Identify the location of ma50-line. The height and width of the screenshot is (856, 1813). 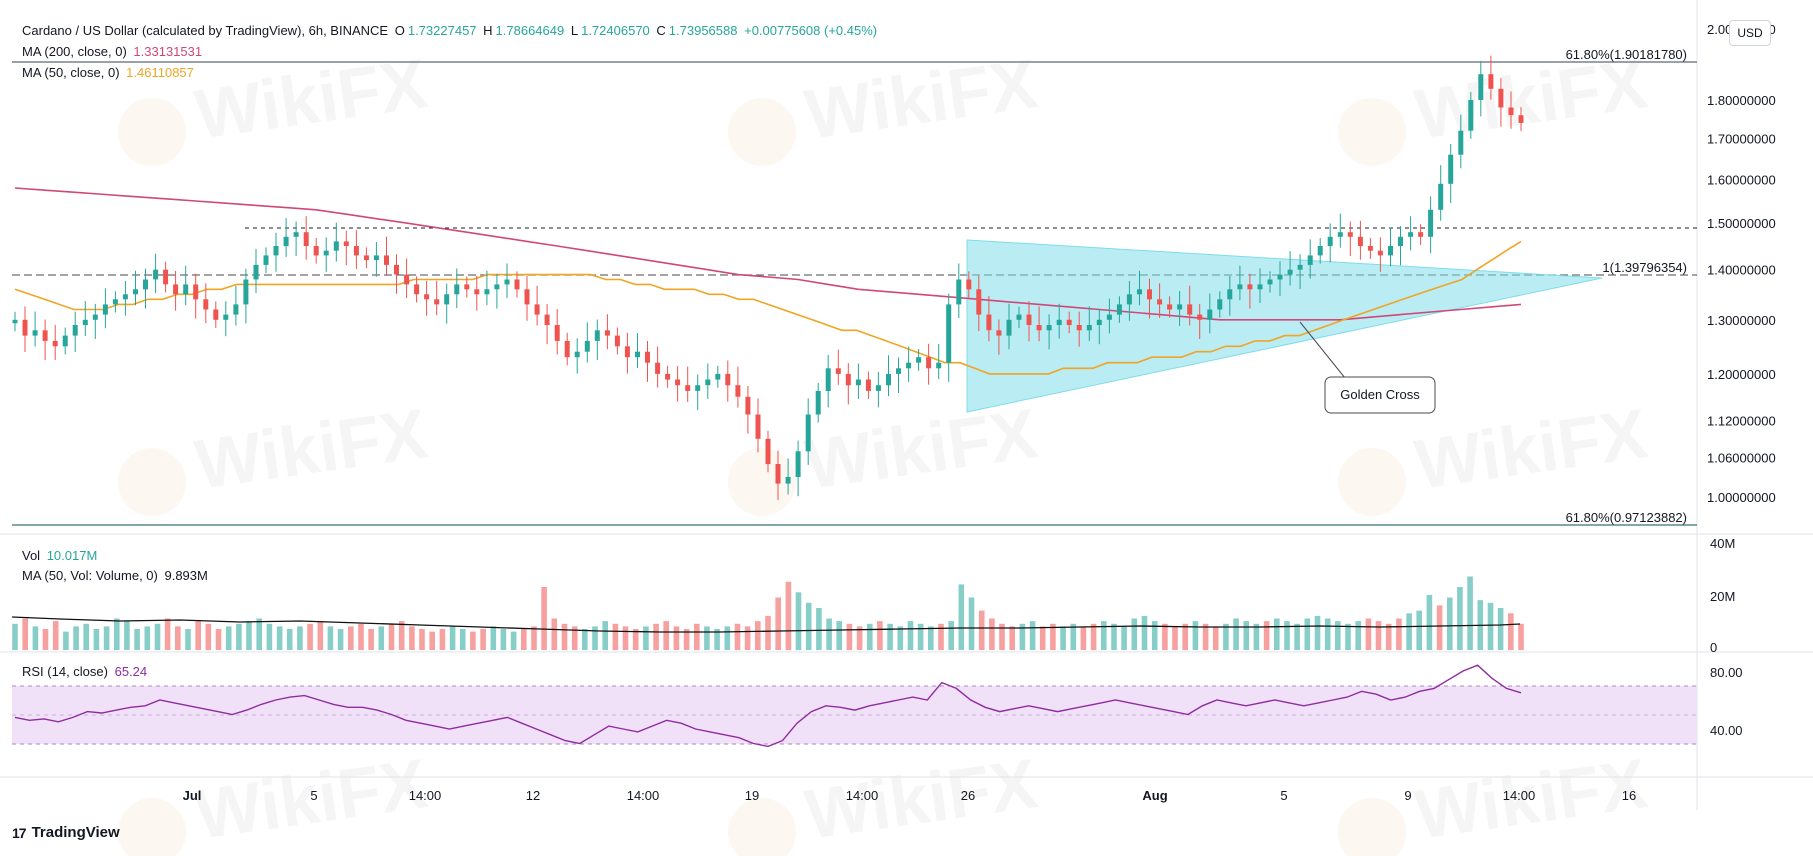
(768, 307).